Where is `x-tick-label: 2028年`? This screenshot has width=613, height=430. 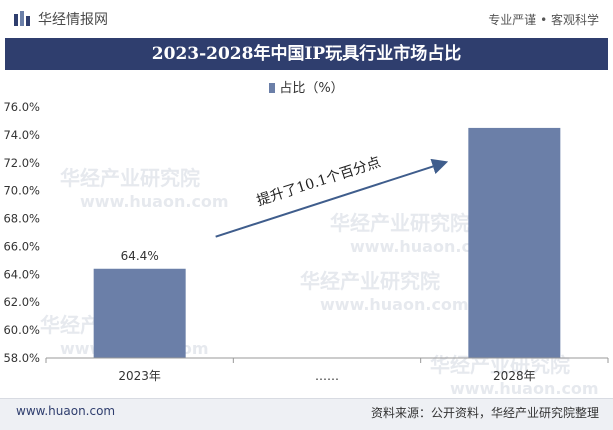 x-tick-label: 2028年 is located at coordinates (514, 376).